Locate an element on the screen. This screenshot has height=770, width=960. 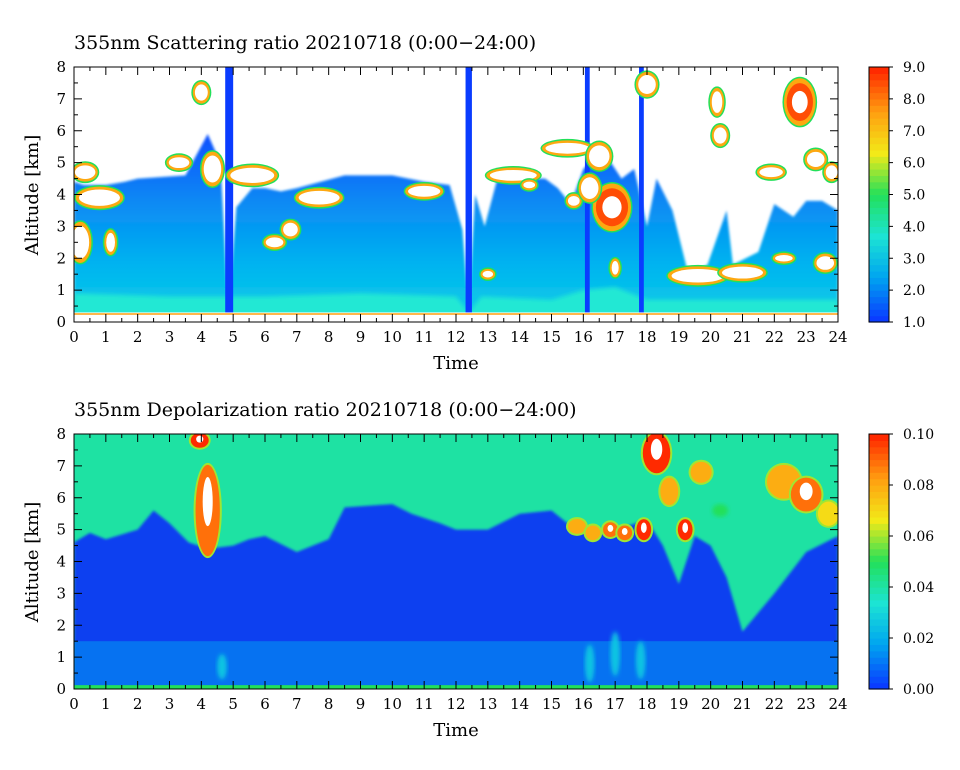
colorbar-tick-label: 9.0 is located at coordinates (914, 68).